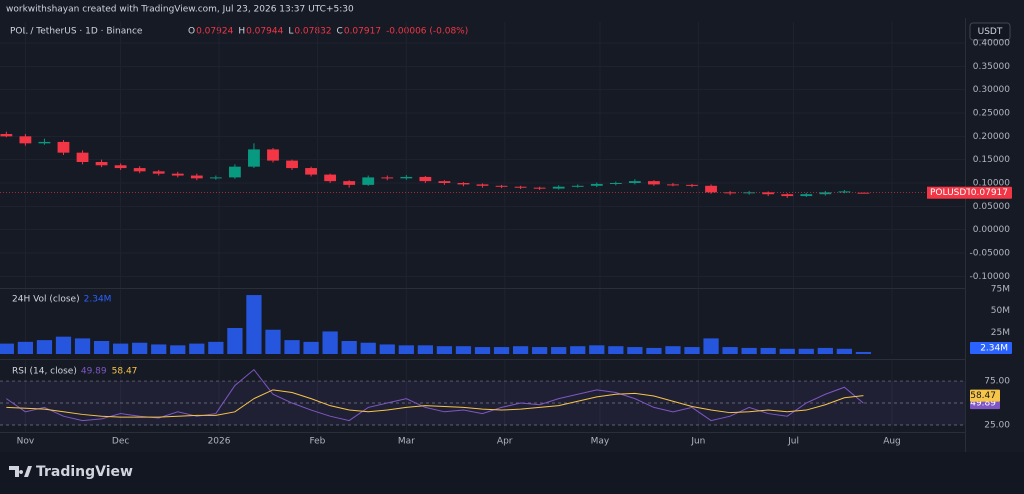 The width and height of the screenshot is (1024, 494). What do you see at coordinates (1000, 333) in the screenshot?
I see `y-tick-label: 25M` at bounding box center [1000, 333].